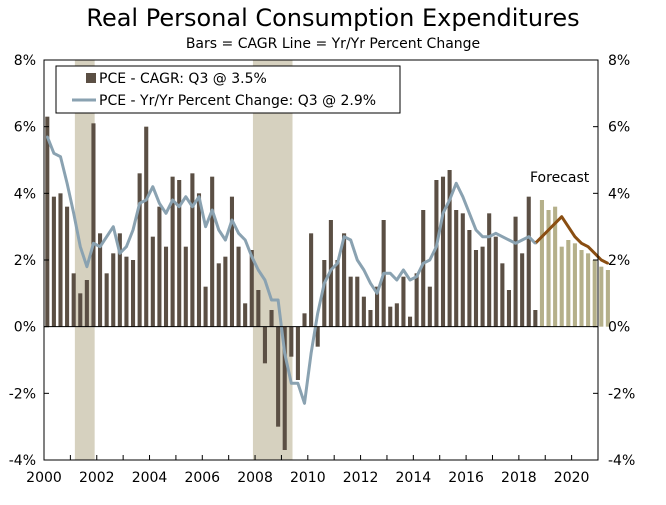 The width and height of the screenshot is (666, 505). I want to click on x-tick-label: 2004, so click(150, 478).